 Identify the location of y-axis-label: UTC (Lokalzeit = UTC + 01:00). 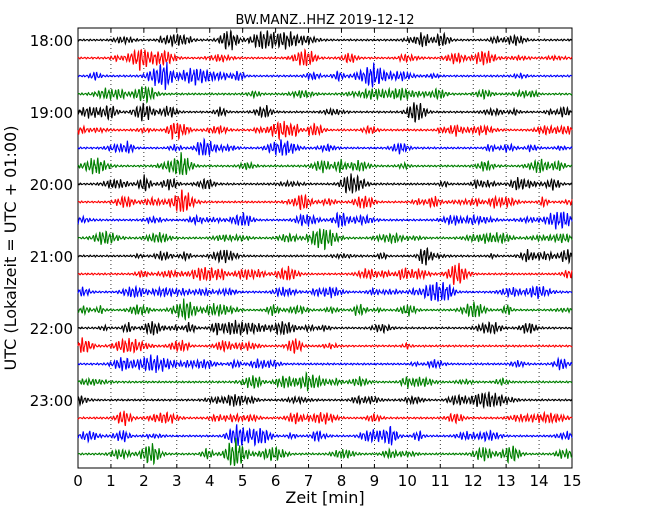
(10, 248).